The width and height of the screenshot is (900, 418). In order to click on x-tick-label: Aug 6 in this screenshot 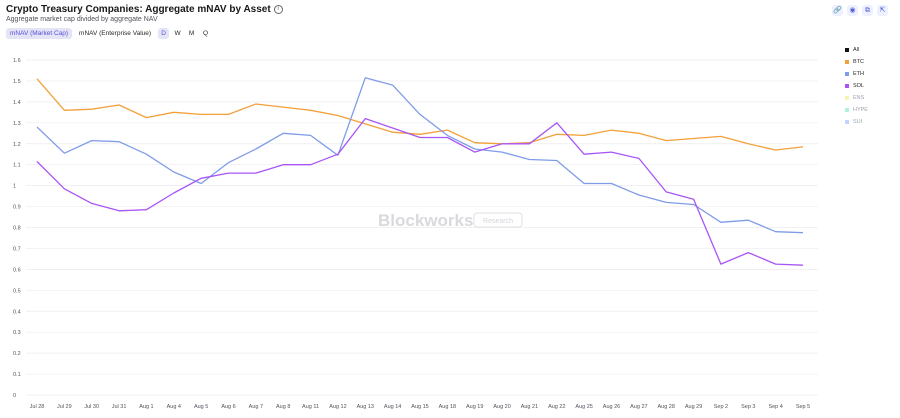, I will do `click(228, 407)`.